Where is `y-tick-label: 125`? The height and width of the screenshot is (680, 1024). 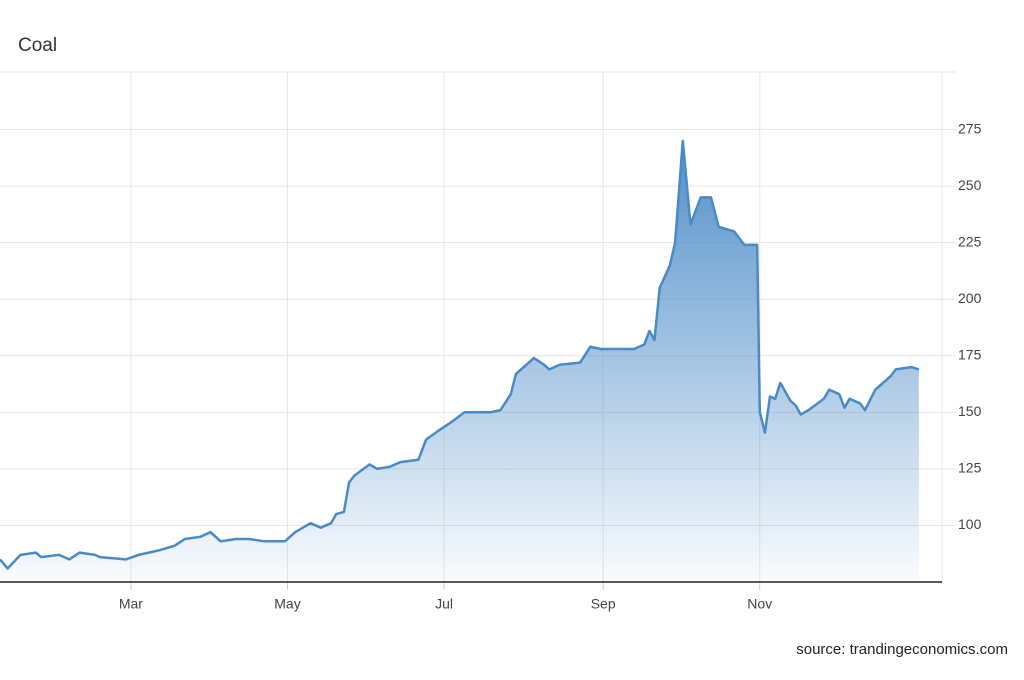 y-tick-label: 125 is located at coordinates (970, 468).